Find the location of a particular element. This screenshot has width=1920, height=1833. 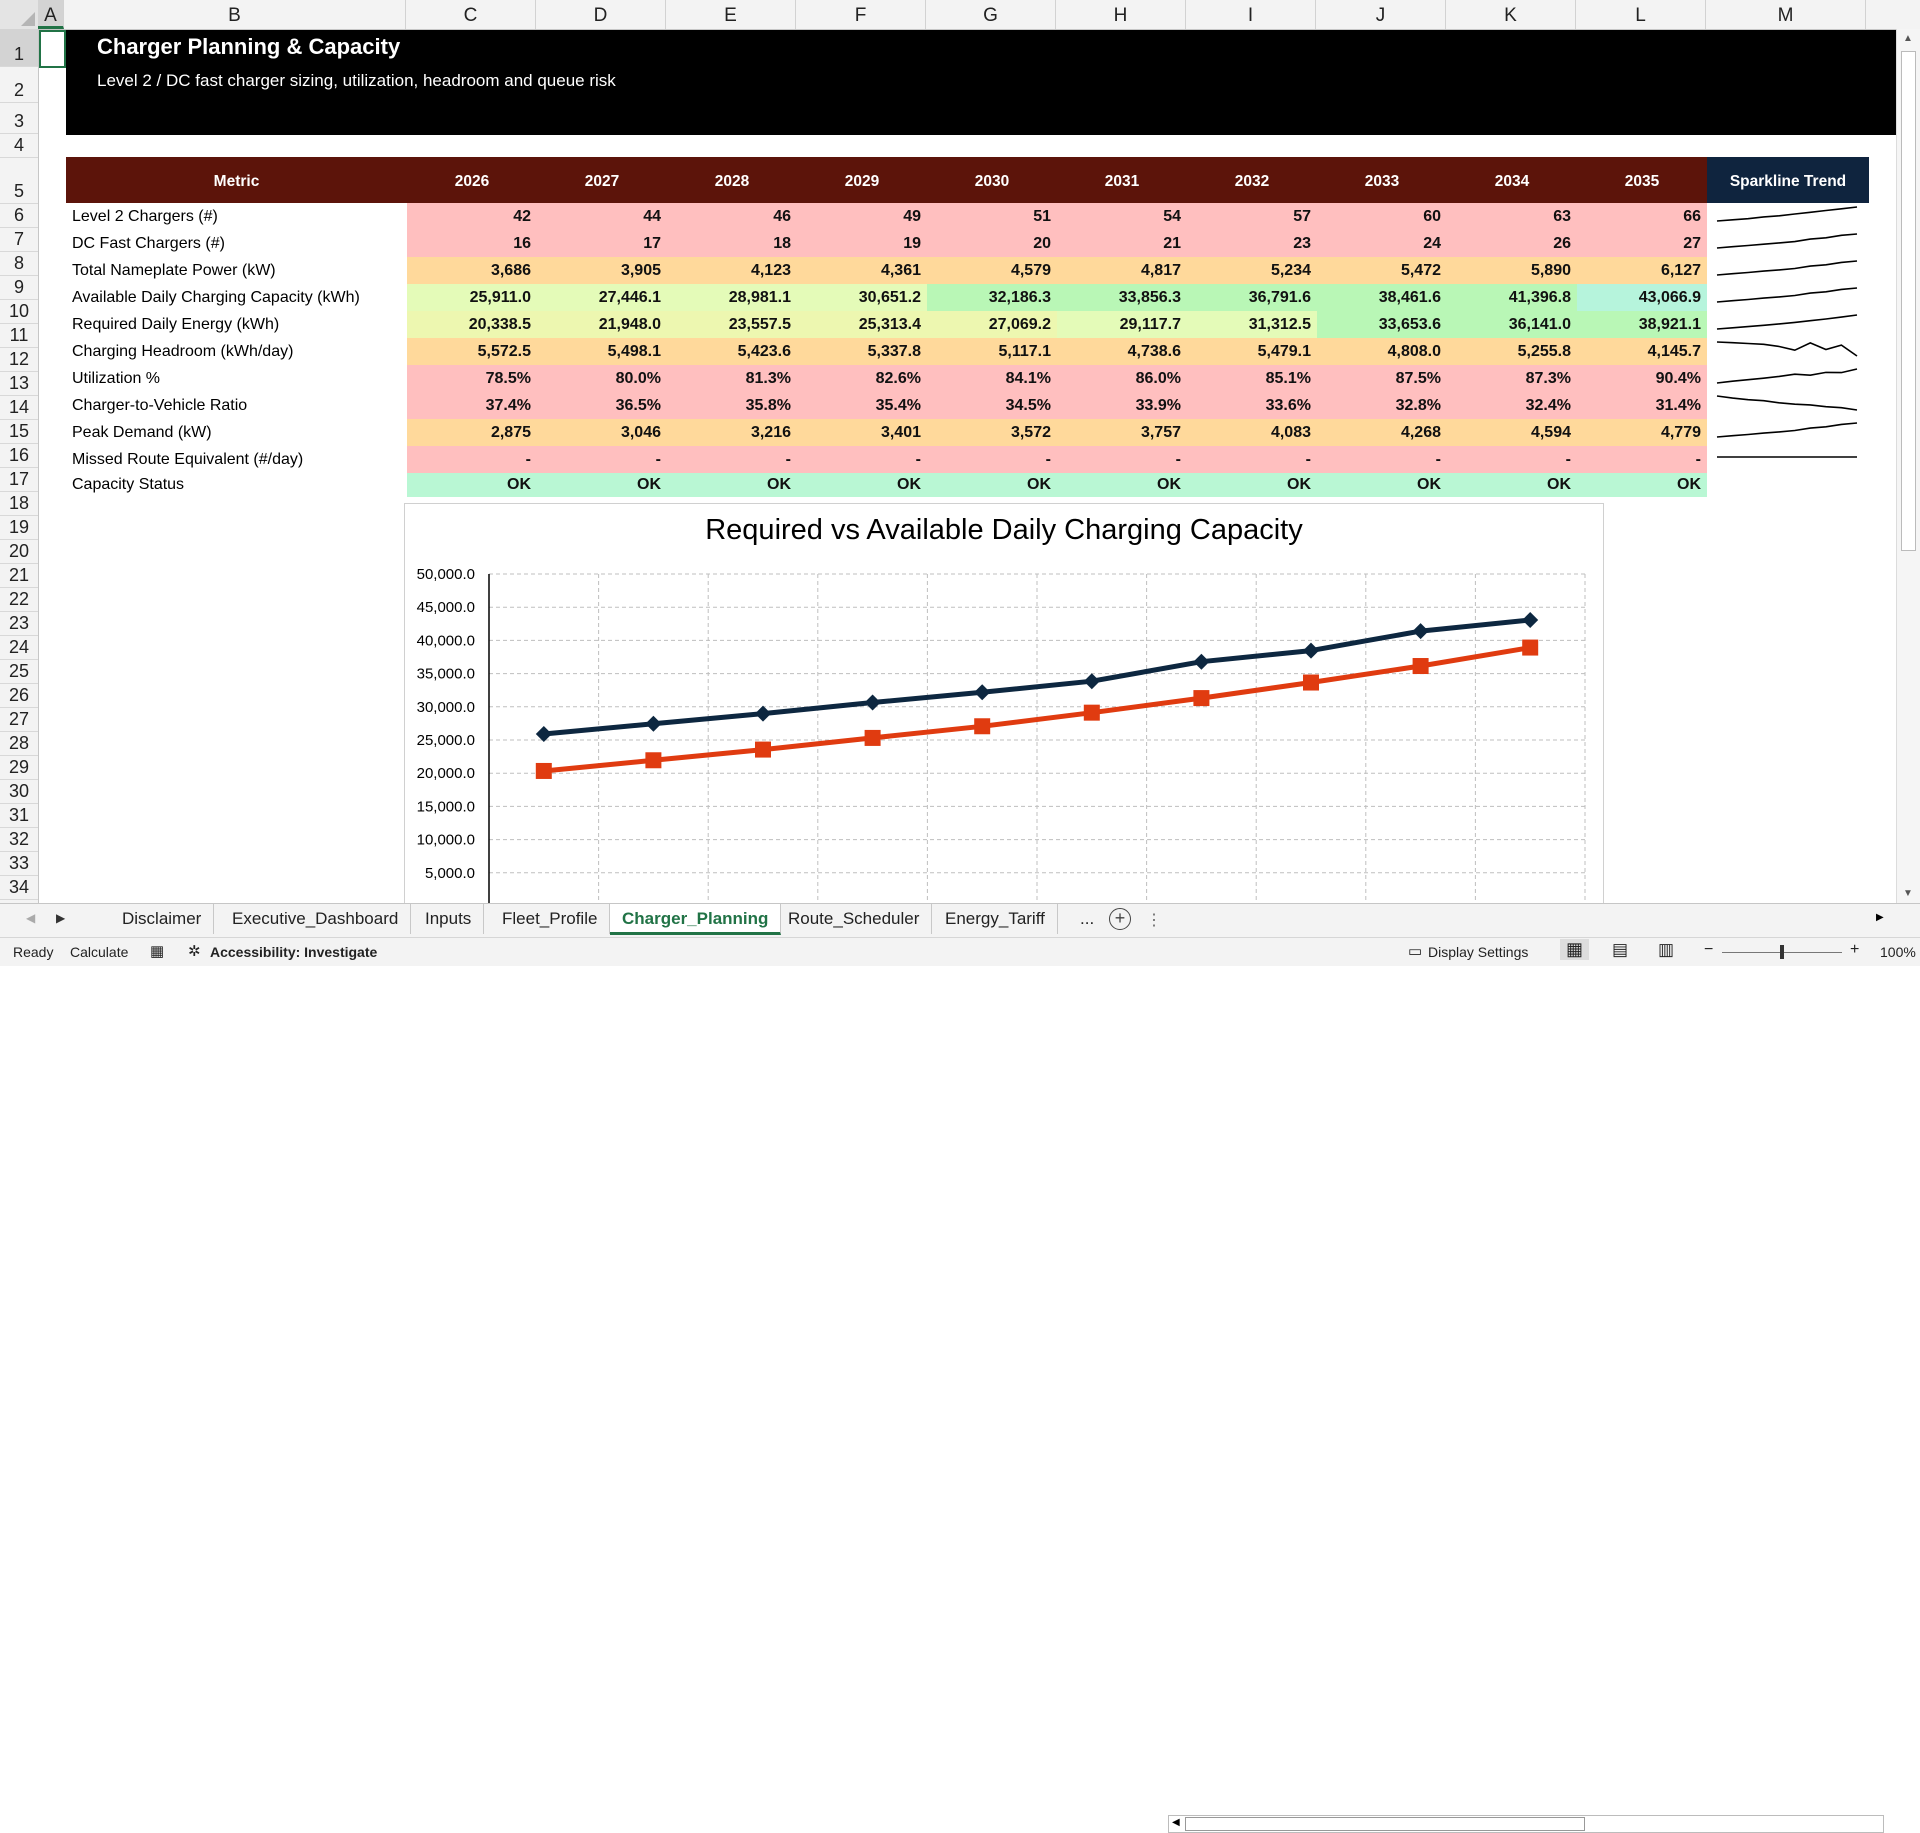

row-header-33: 33 is located at coordinates (19, 864).